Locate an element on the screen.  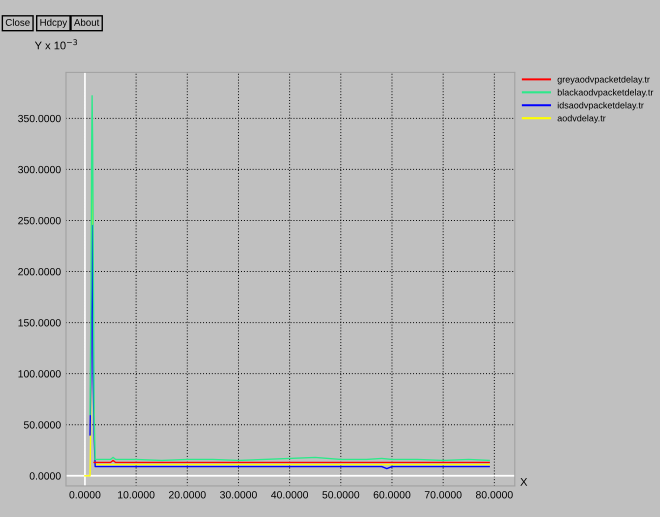
y-tick-label: 100.0000 is located at coordinates (39, 374).